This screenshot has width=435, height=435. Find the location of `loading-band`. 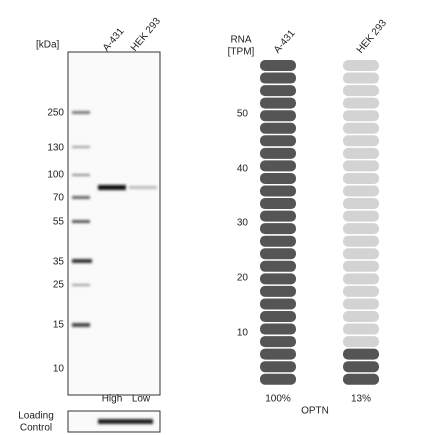

loading-band is located at coordinates (125, 421).